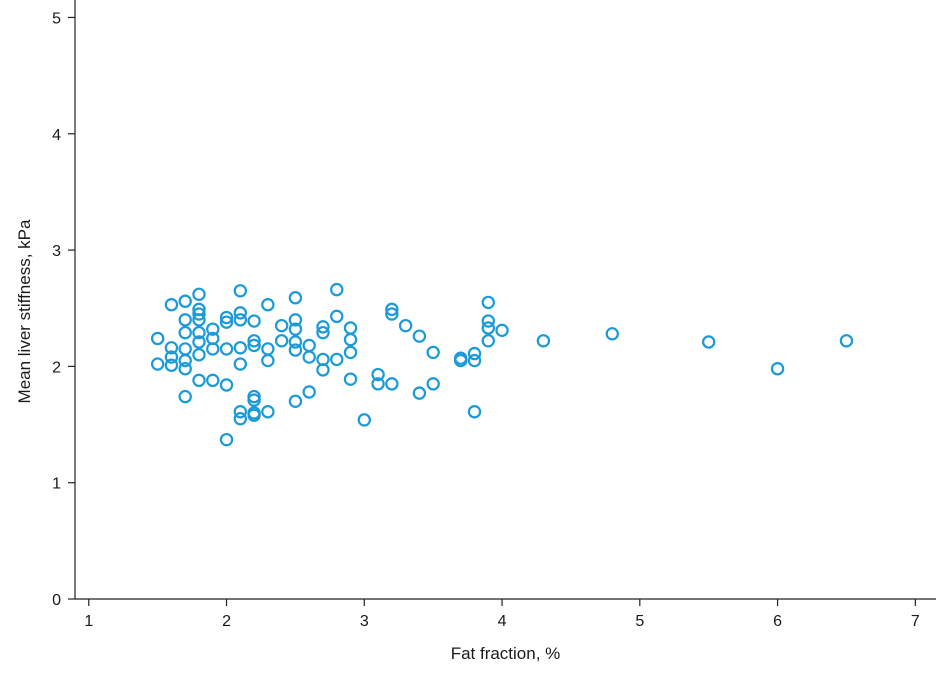 Image resolution: width=951 pixels, height=685 pixels. What do you see at coordinates (56, 18) in the screenshot?
I see `y-tick-label: 5` at bounding box center [56, 18].